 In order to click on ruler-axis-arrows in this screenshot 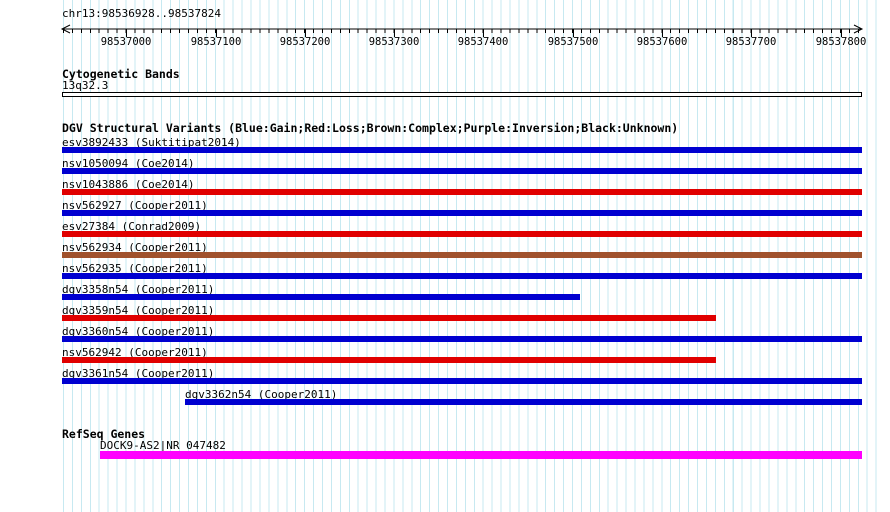, I will do `click(462, 29)`.